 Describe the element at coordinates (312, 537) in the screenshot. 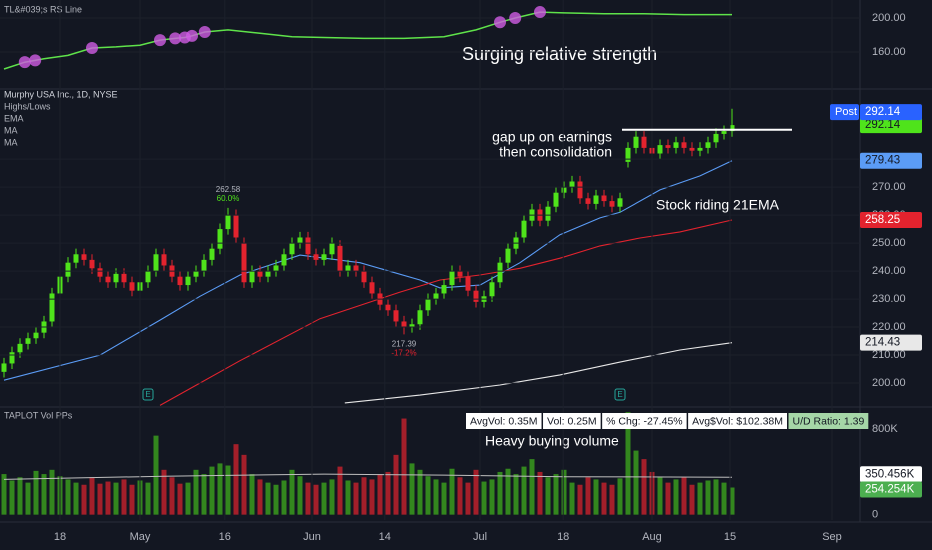

I see `x-tick-label: Jun` at that location.